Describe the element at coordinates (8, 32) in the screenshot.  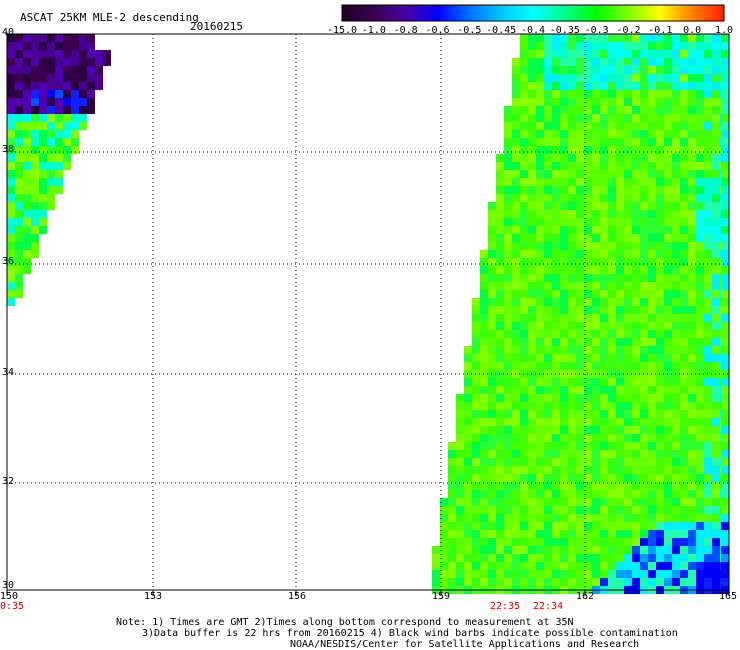
I see `lat-label-40: 40` at that location.